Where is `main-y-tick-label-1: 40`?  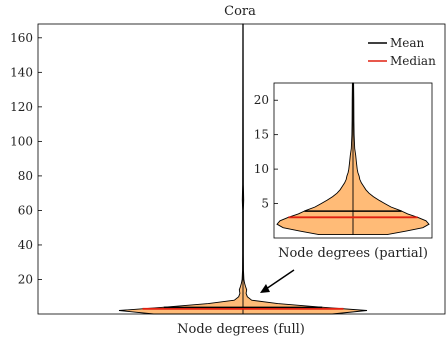
main-y-tick-label-1: 40 is located at coordinates (25, 245).